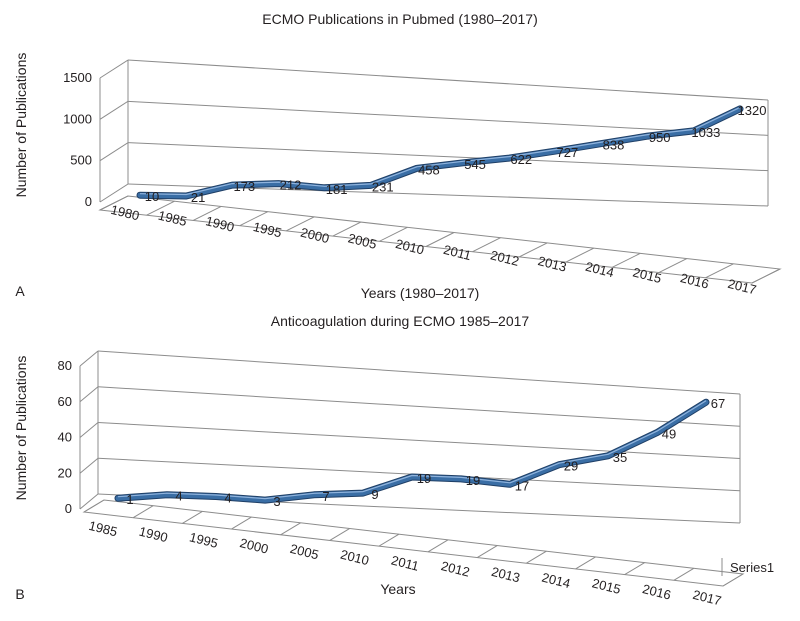 This screenshot has height=621, width=800. I want to click on data-label: 231, so click(383, 186).